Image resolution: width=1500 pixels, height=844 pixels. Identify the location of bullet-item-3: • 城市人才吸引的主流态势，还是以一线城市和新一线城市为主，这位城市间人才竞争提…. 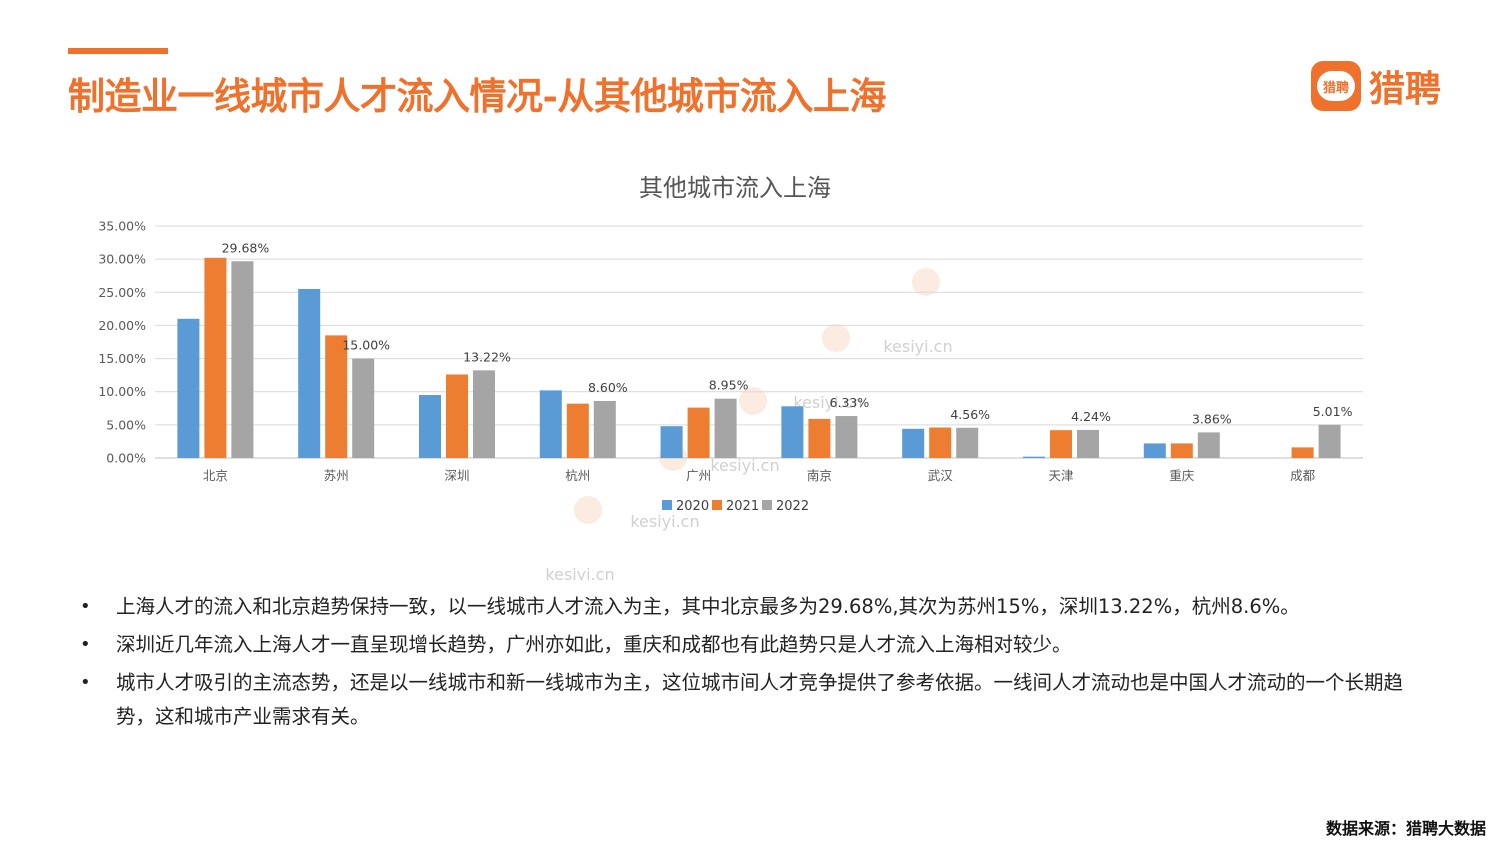
(750, 700).